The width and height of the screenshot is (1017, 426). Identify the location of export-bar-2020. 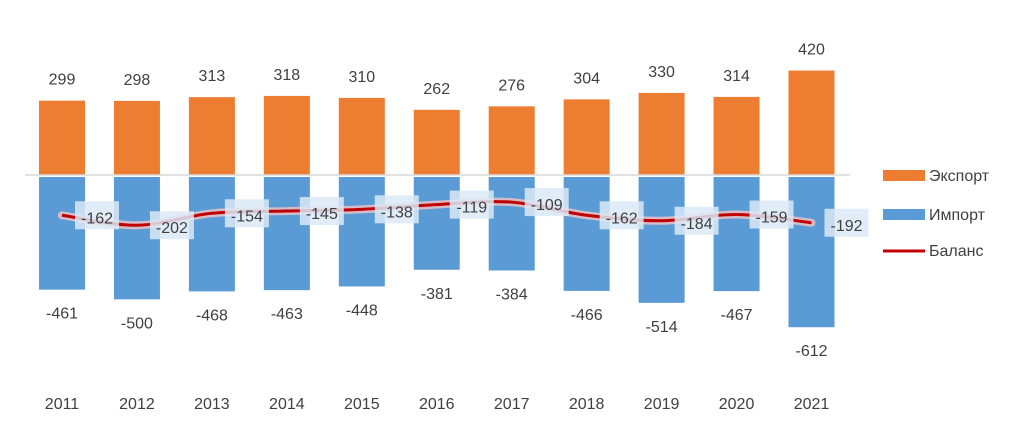
(736, 135).